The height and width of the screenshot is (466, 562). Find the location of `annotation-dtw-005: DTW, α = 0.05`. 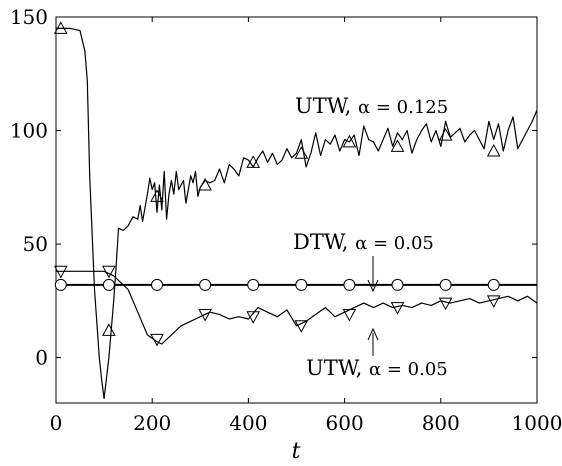

annotation-dtw-005: DTW, α = 0.05 is located at coordinates (363, 242).